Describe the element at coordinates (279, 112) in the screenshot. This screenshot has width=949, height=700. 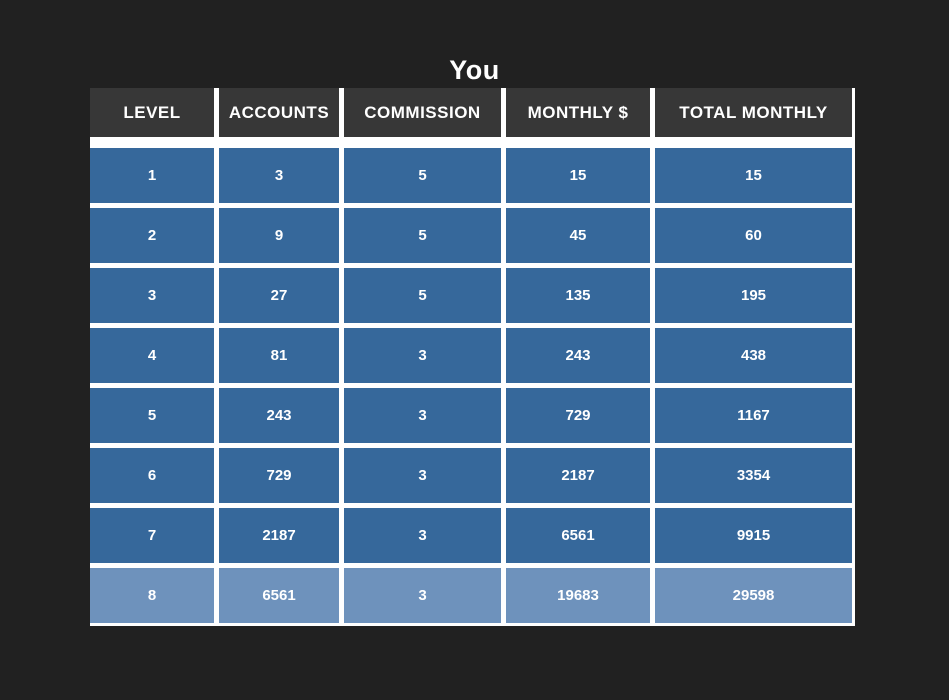
I see `column-header: ACCOUNTS` at that location.